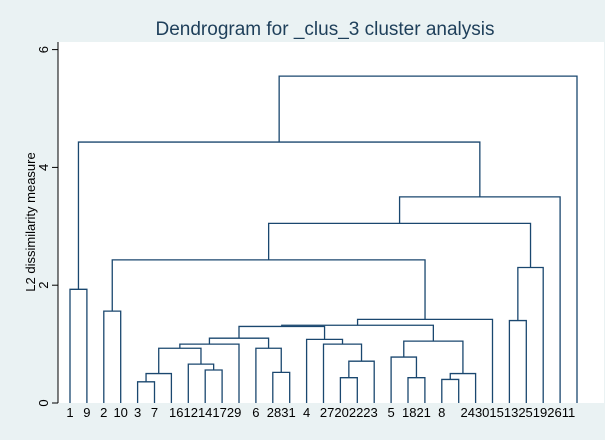 Image resolution: width=605 pixels, height=440 pixels. What do you see at coordinates (306, 412) in the screenshot?
I see `leaf-label: 4` at bounding box center [306, 412].